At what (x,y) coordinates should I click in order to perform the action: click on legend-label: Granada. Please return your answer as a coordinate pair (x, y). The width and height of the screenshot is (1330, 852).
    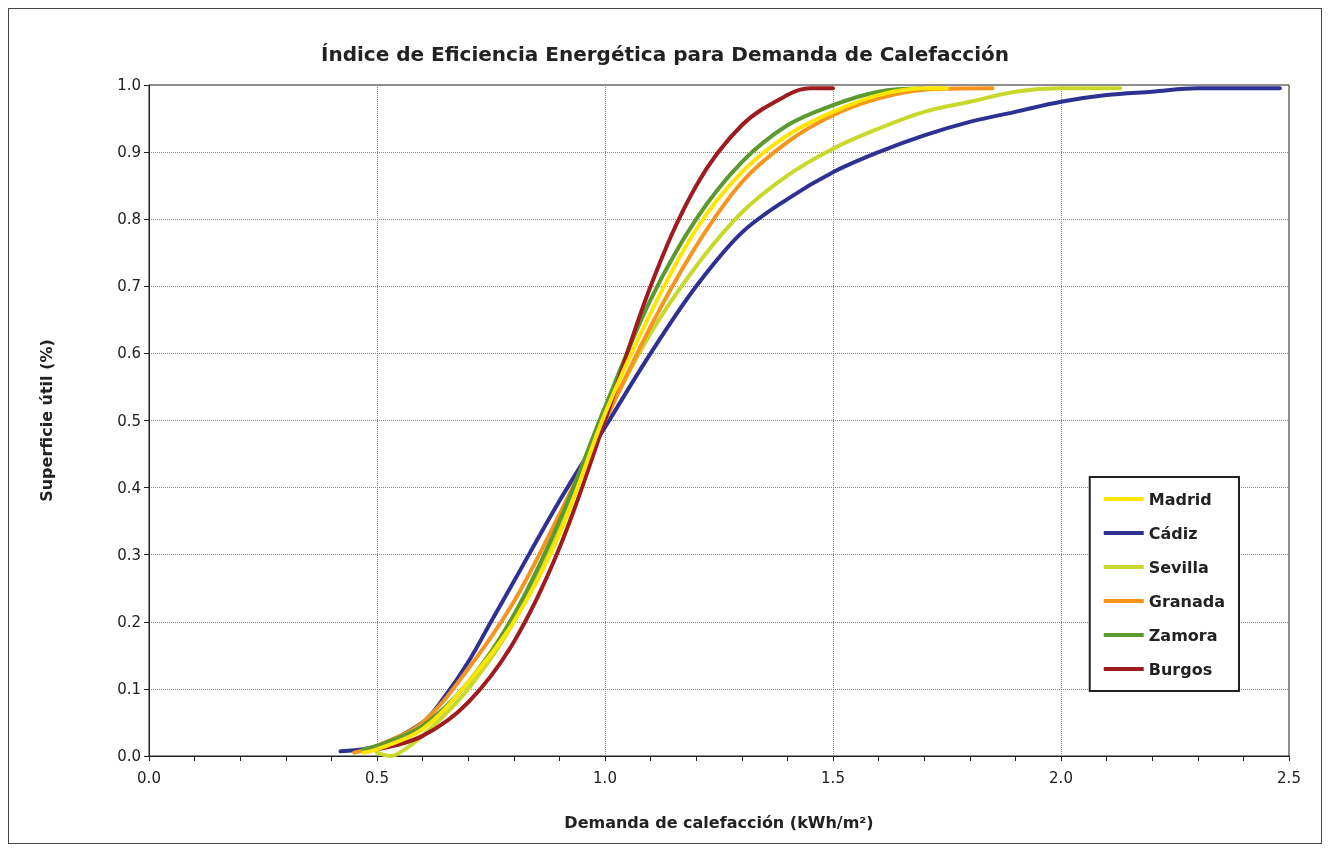
    Looking at the image, I should click on (1187, 601).